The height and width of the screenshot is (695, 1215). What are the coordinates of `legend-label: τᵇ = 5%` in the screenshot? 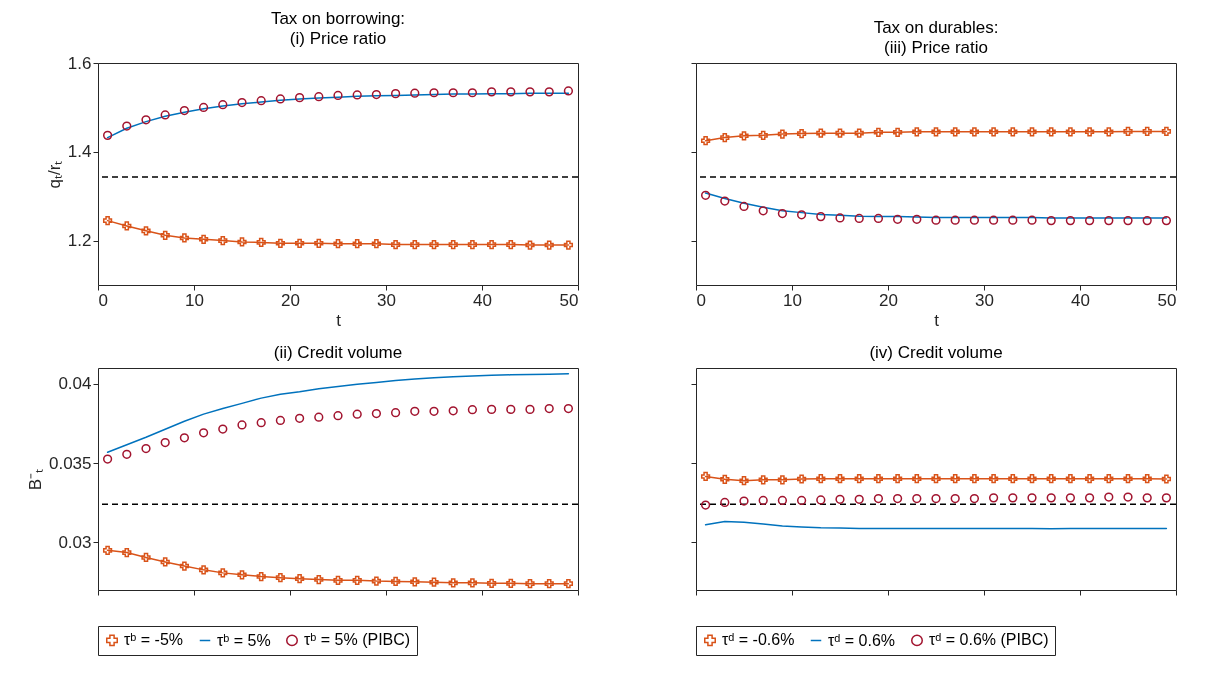 It's located at (244, 640).